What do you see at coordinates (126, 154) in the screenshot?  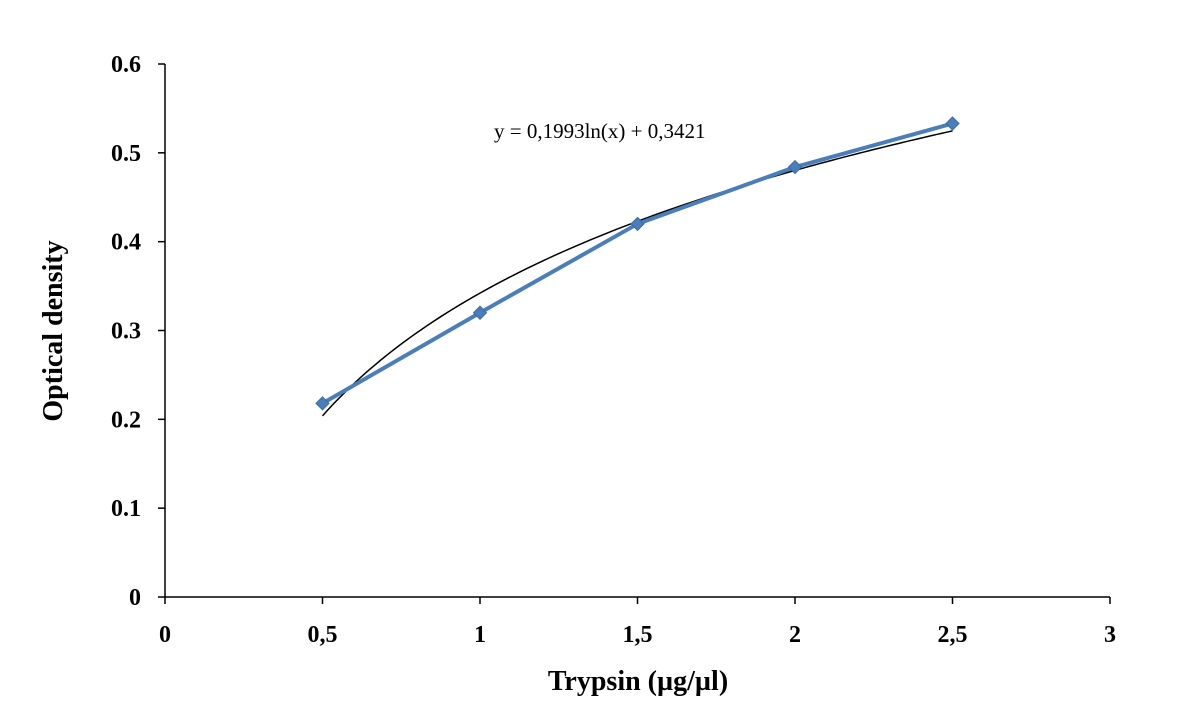 I see `y-tick-label: 0.5` at bounding box center [126, 154].